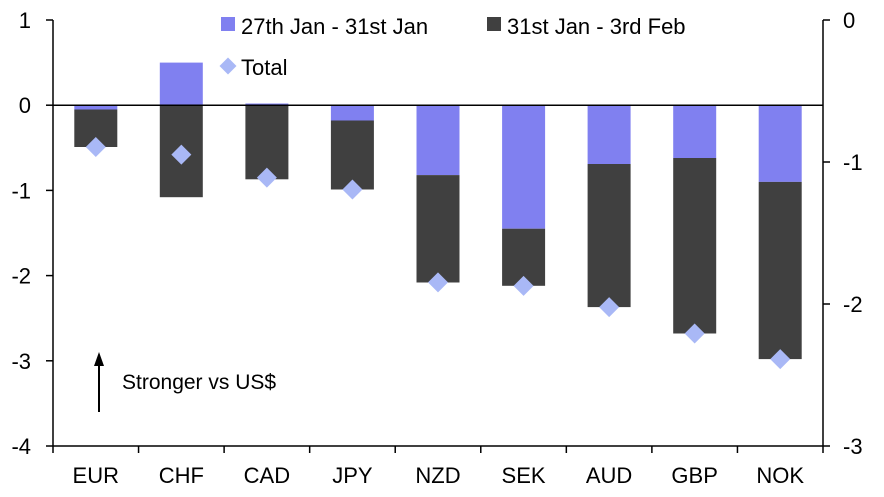 The width and height of the screenshot is (884, 497). I want to click on annotation-arrow-head, so click(99, 359).